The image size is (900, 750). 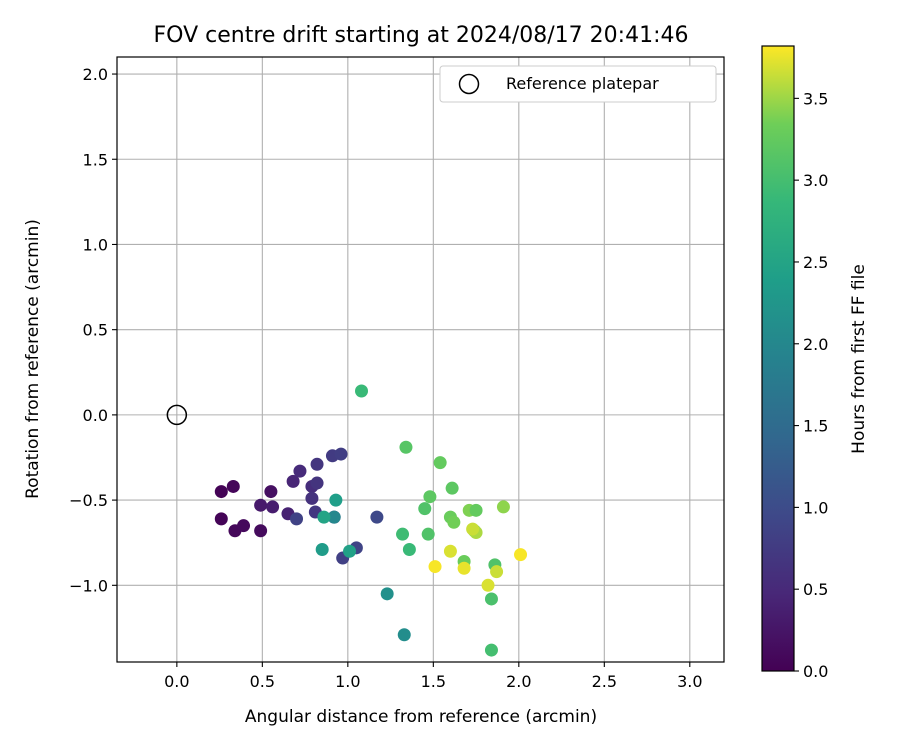 What do you see at coordinates (347, 681) in the screenshot?
I see `x-tick-label: 1.0` at bounding box center [347, 681].